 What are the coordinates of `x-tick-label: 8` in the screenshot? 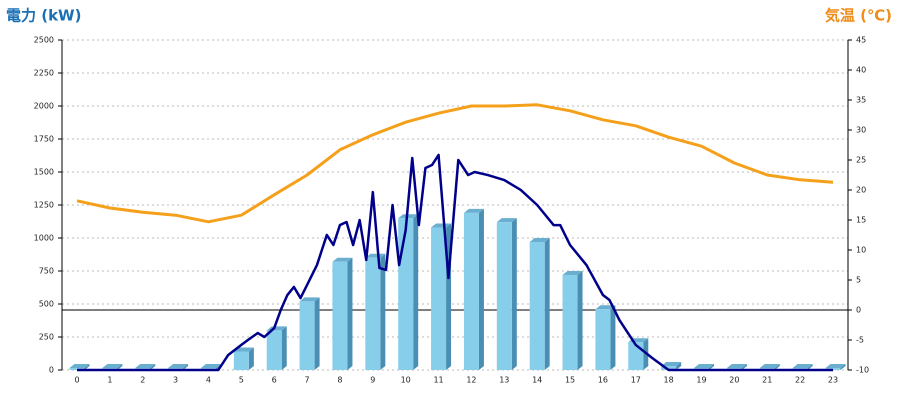 It's located at (339, 380).